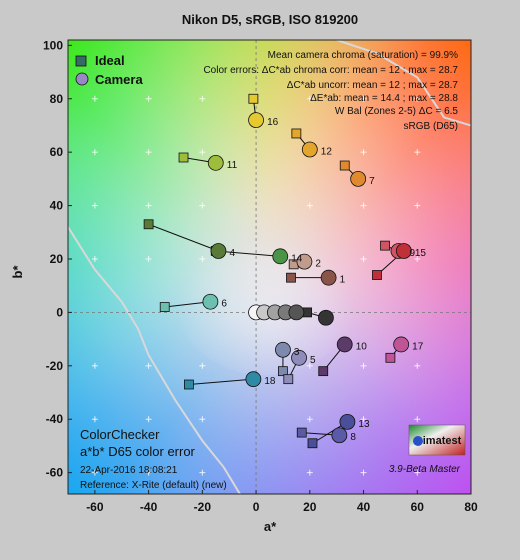 This screenshot has width=520, height=560. I want to click on patch-label-6: 6, so click(224, 304).